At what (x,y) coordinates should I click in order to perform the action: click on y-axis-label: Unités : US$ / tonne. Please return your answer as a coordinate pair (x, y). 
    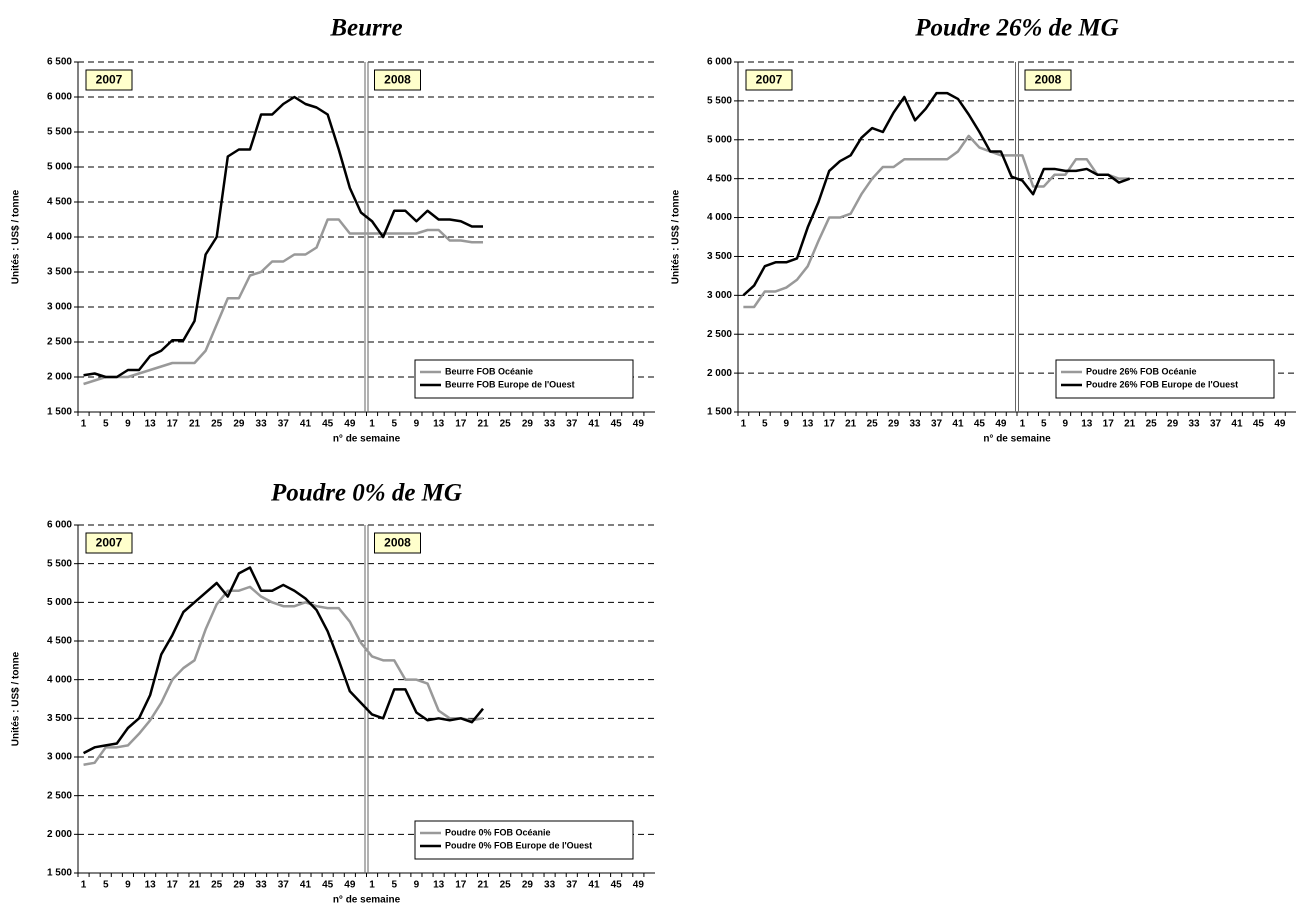
    Looking at the image, I should click on (16, 698).